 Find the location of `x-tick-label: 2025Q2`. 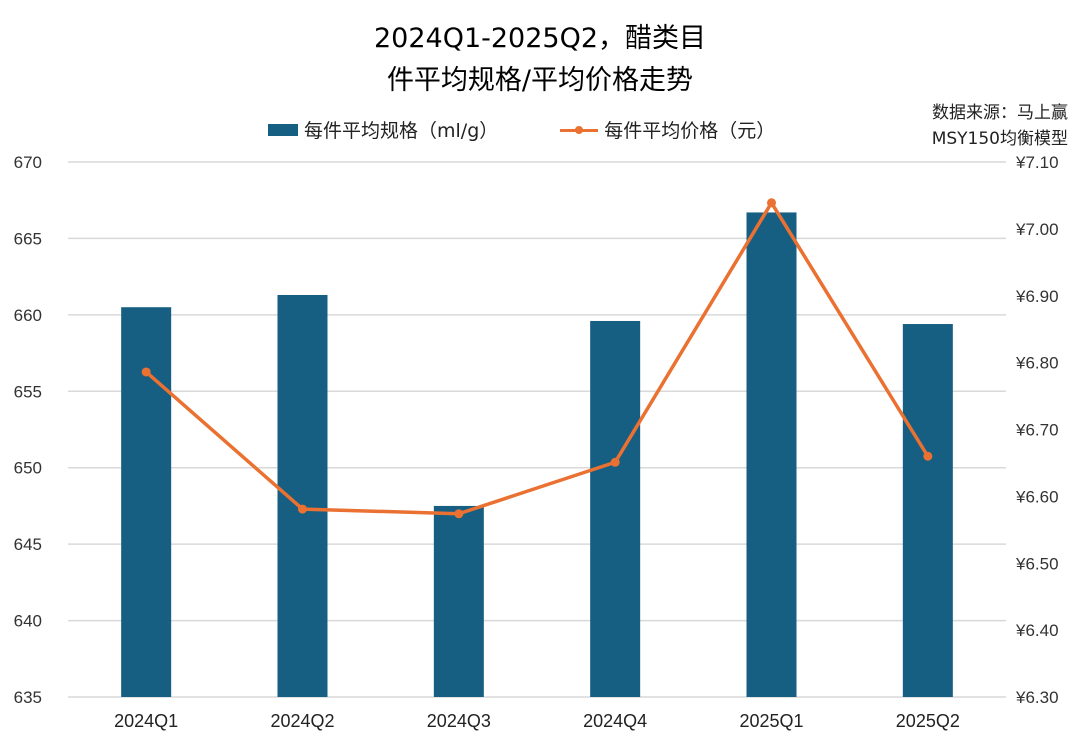

x-tick-label: 2025Q2 is located at coordinates (928, 721).